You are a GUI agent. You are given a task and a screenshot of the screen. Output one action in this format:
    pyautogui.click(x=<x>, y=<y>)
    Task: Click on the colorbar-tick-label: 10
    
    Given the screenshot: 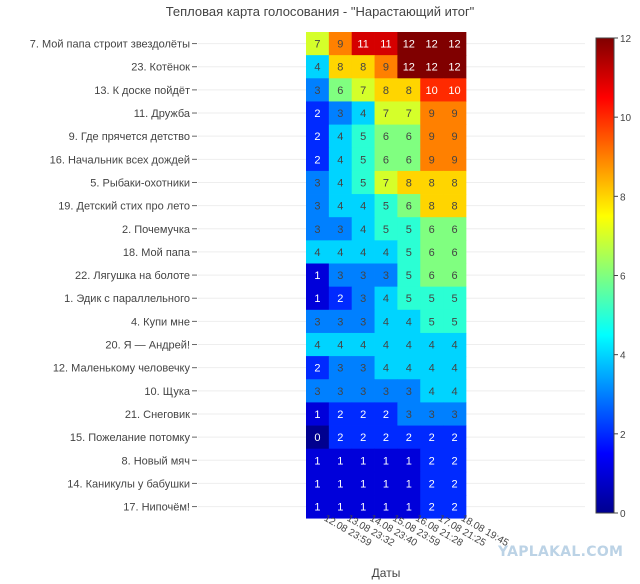 What is the action you would take?
    pyautogui.click(x=626, y=118)
    